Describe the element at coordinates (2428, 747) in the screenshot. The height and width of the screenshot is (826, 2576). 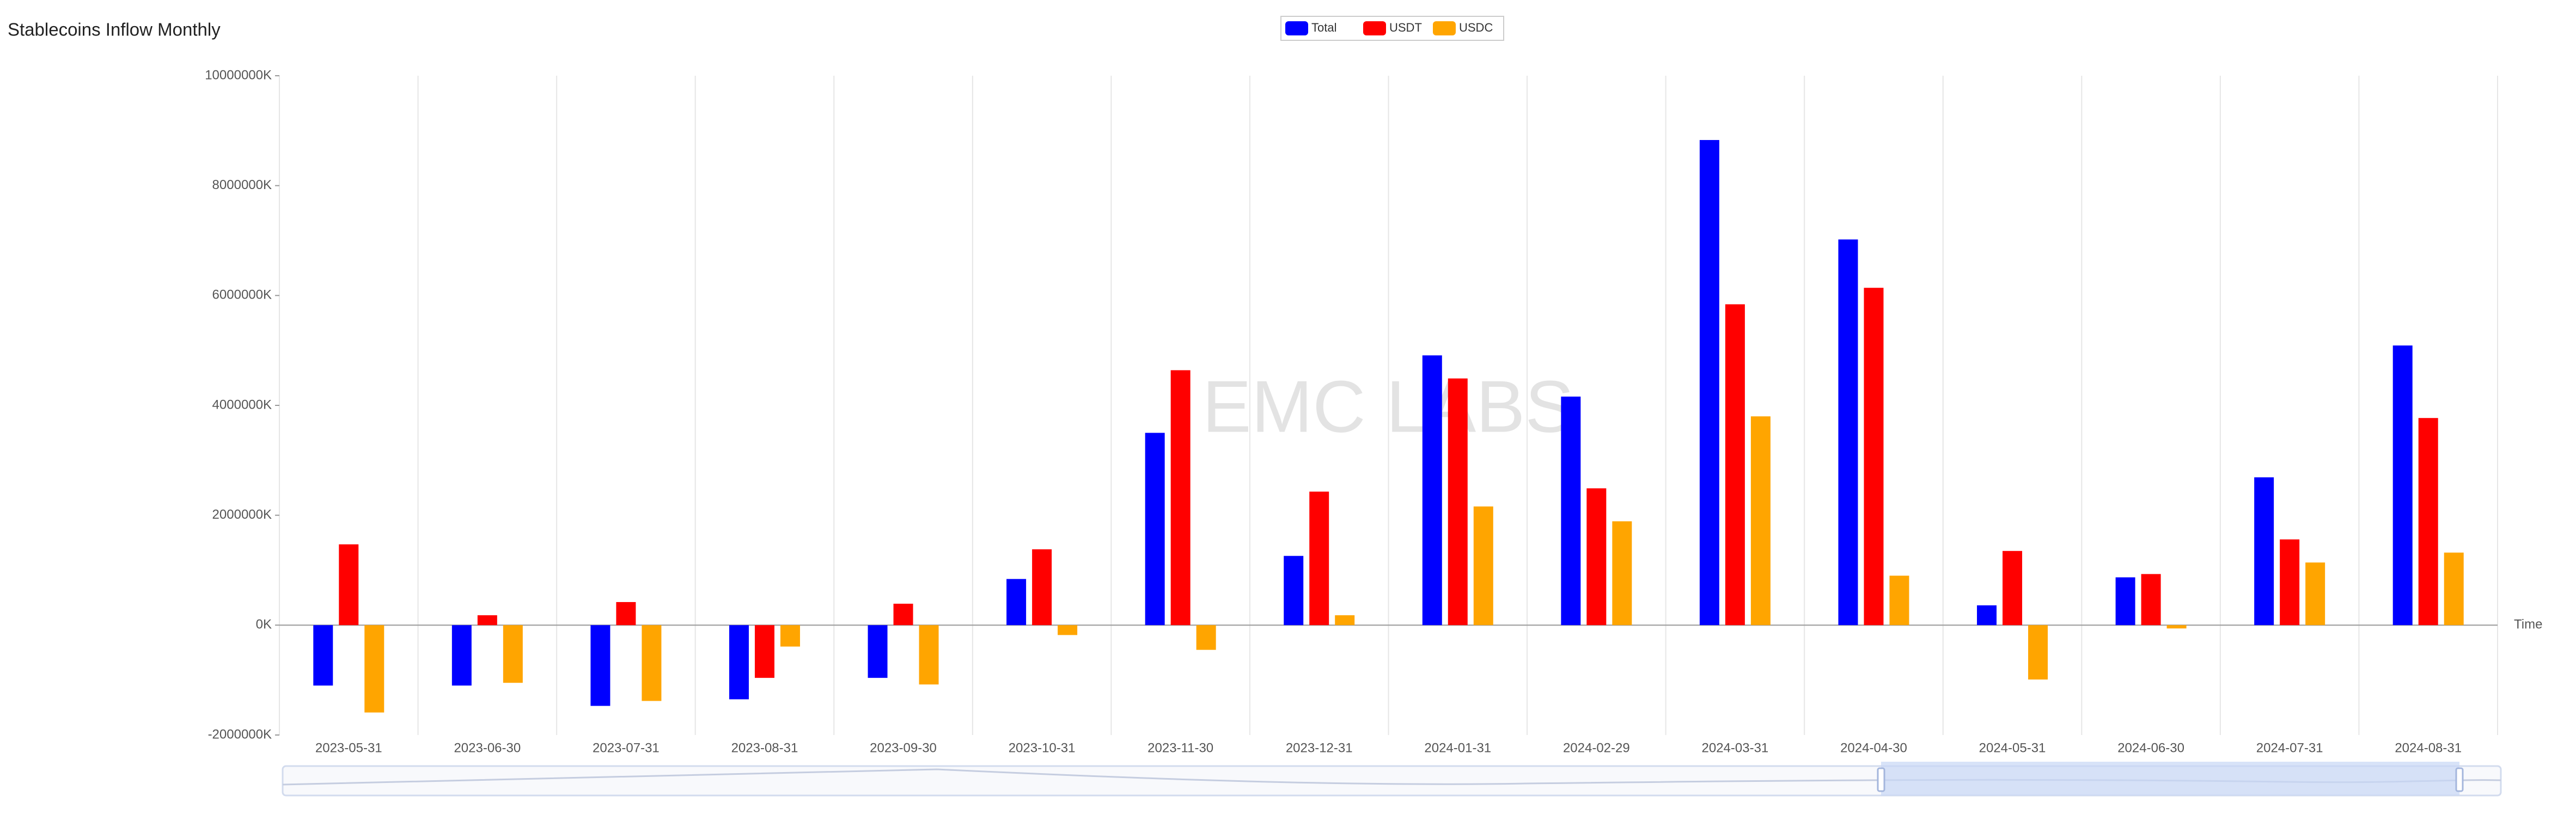
I see `x-tick-label: 2024-08-31` at that location.